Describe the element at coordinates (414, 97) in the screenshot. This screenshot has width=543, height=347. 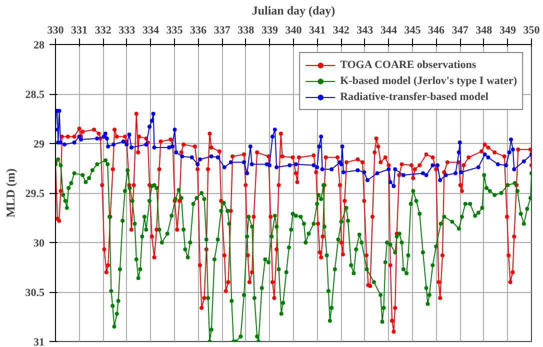
I see `legend-label: Radiative-transfer-based model` at that location.